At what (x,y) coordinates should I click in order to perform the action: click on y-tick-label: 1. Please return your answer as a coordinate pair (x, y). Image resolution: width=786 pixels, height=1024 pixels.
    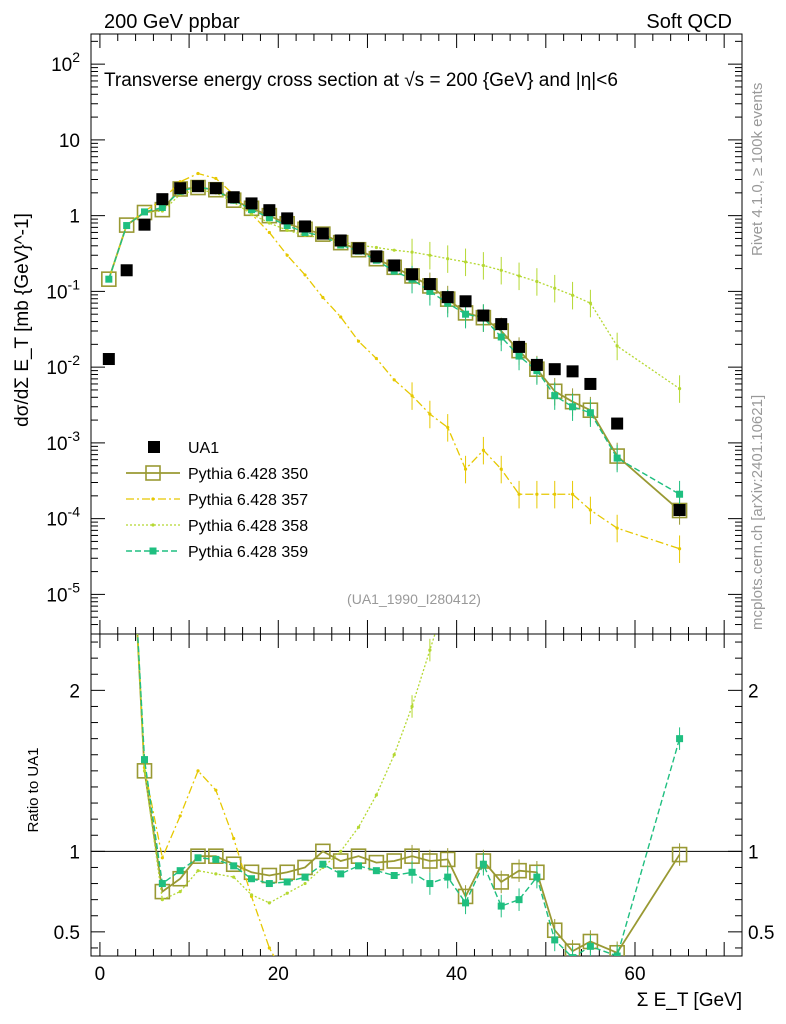
    Looking at the image, I should click on (74, 217).